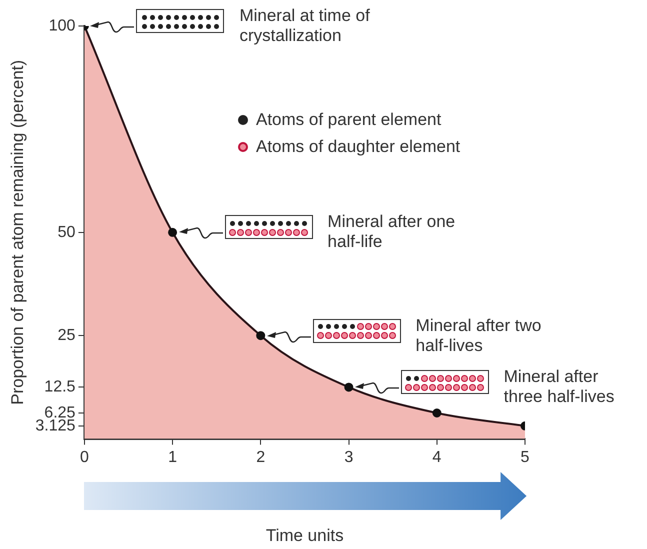 This screenshot has height=549, width=647. What do you see at coordinates (55, 425) in the screenshot?
I see `y-tick-label: 3.125` at bounding box center [55, 425].